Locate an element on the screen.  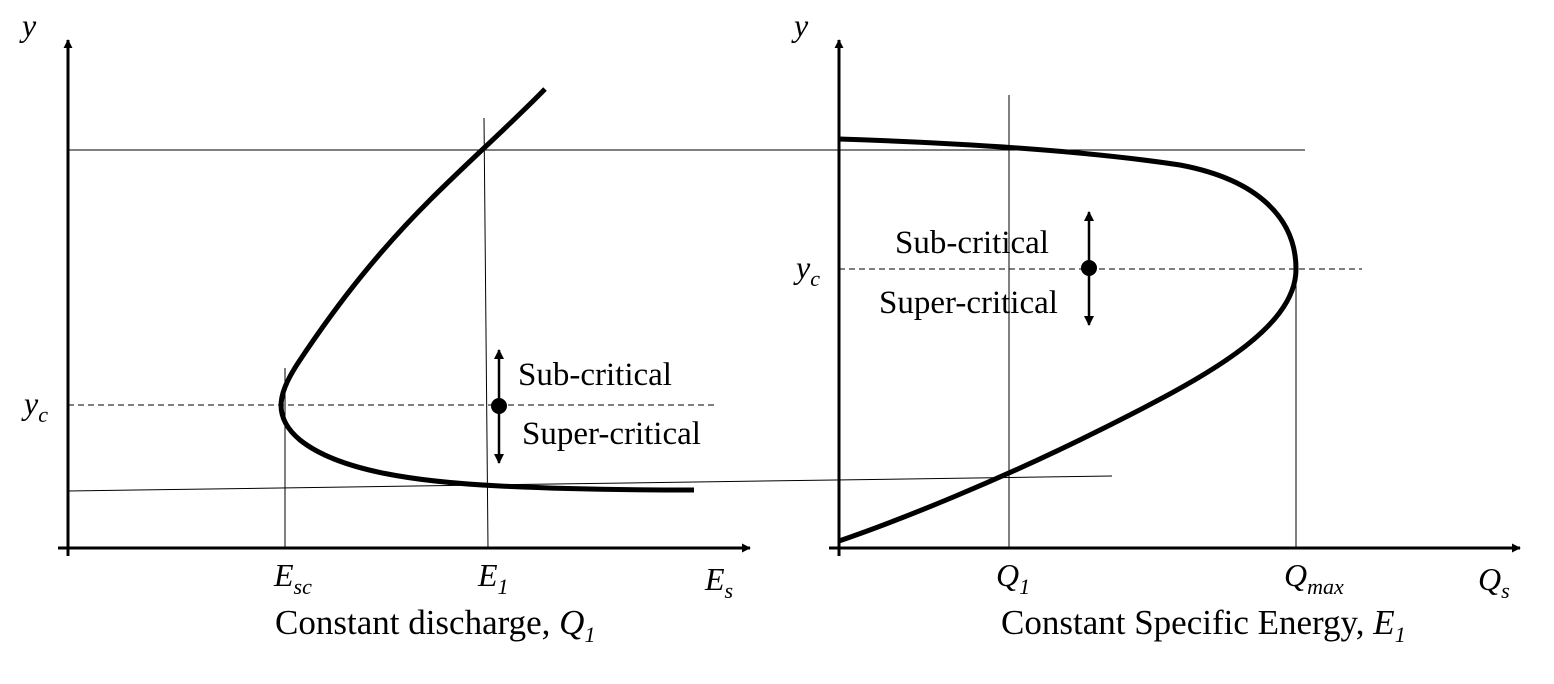
left-yc-label: yc is located at coordinates (34, 406).